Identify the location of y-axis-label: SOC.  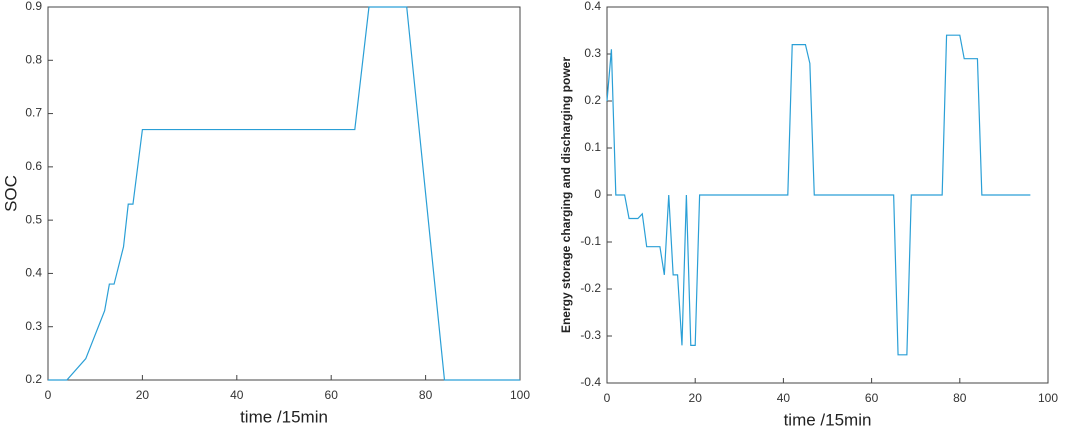
(10, 193).